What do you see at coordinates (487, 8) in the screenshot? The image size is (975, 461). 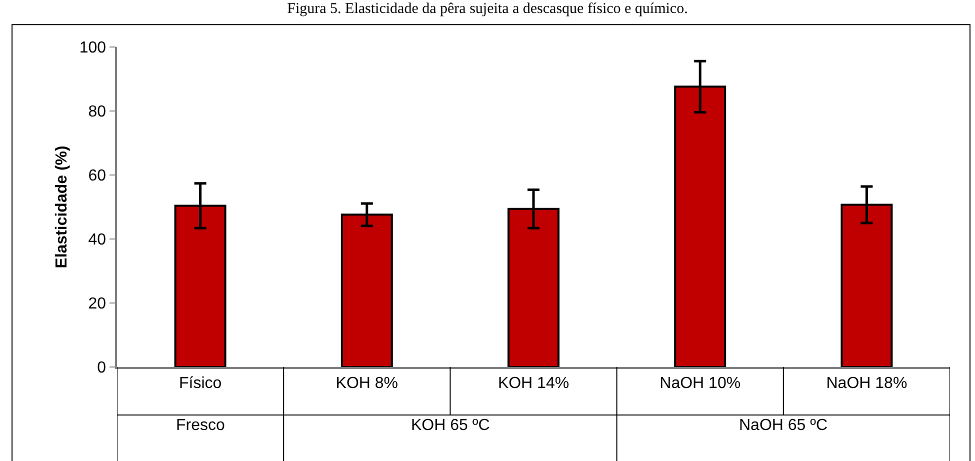 I see `chart-title: Figura 5. Elasticidade da pêra sujeita a descasque físico e químico.` at bounding box center [487, 8].